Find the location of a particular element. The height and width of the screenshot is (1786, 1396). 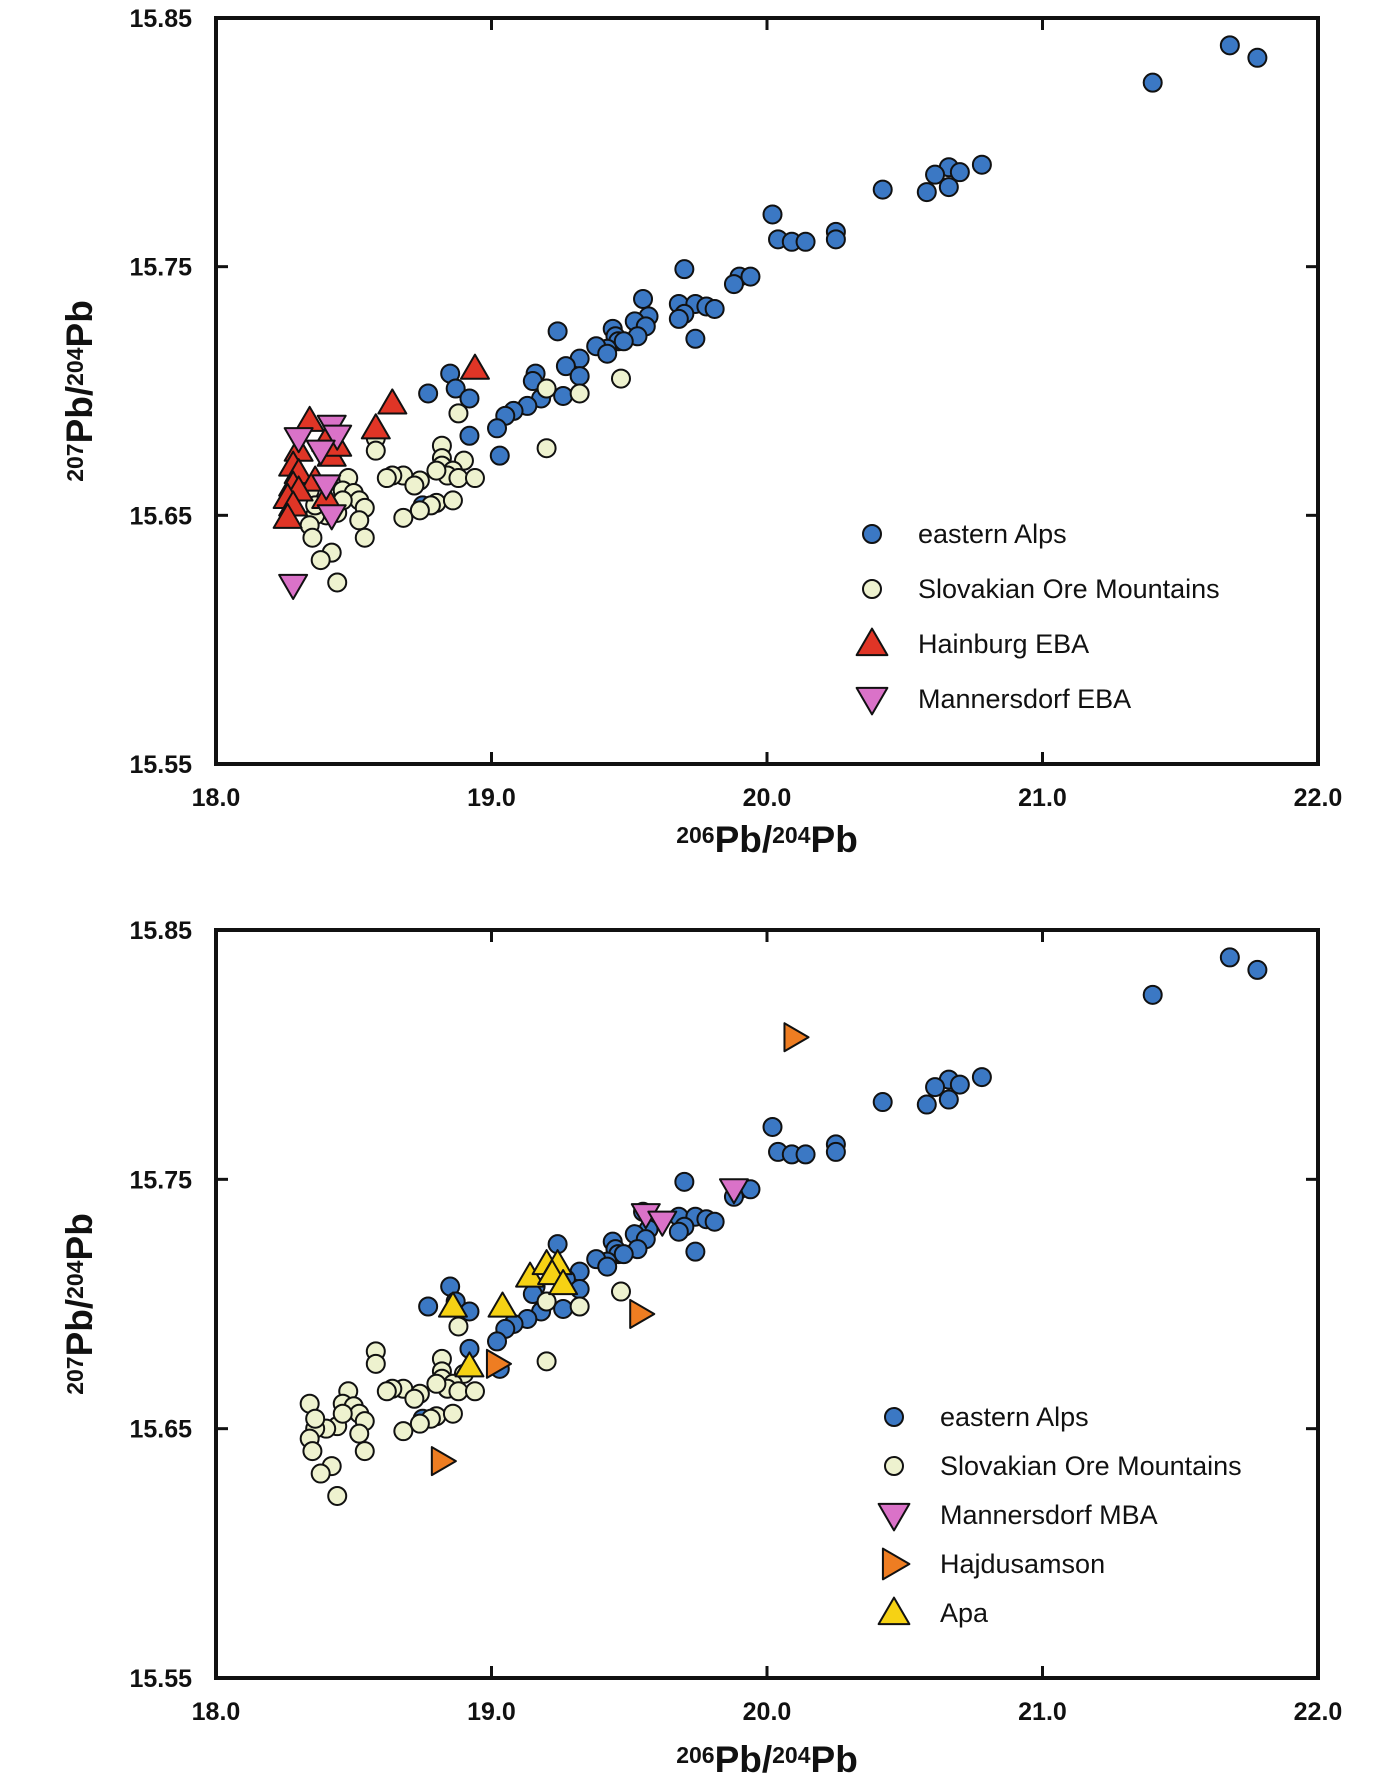

legend-marker-slovakian-ore-mountains is located at coordinates (894, 1466).